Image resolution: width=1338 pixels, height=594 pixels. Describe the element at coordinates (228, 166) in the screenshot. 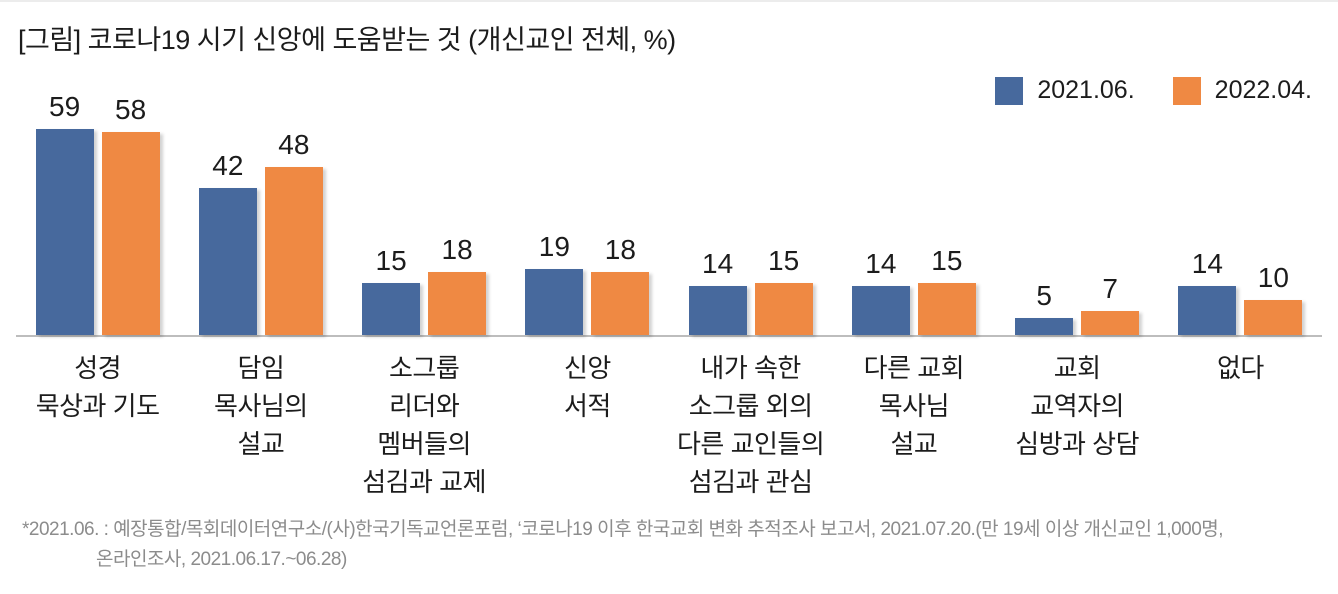

I see `bar-value-label: 42` at that location.